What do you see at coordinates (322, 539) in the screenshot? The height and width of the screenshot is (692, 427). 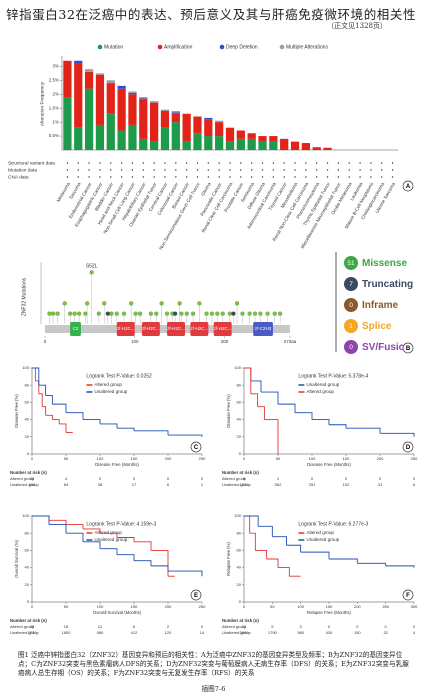 I see `legend-label: Unaltered group` at bounding box center [322, 539].